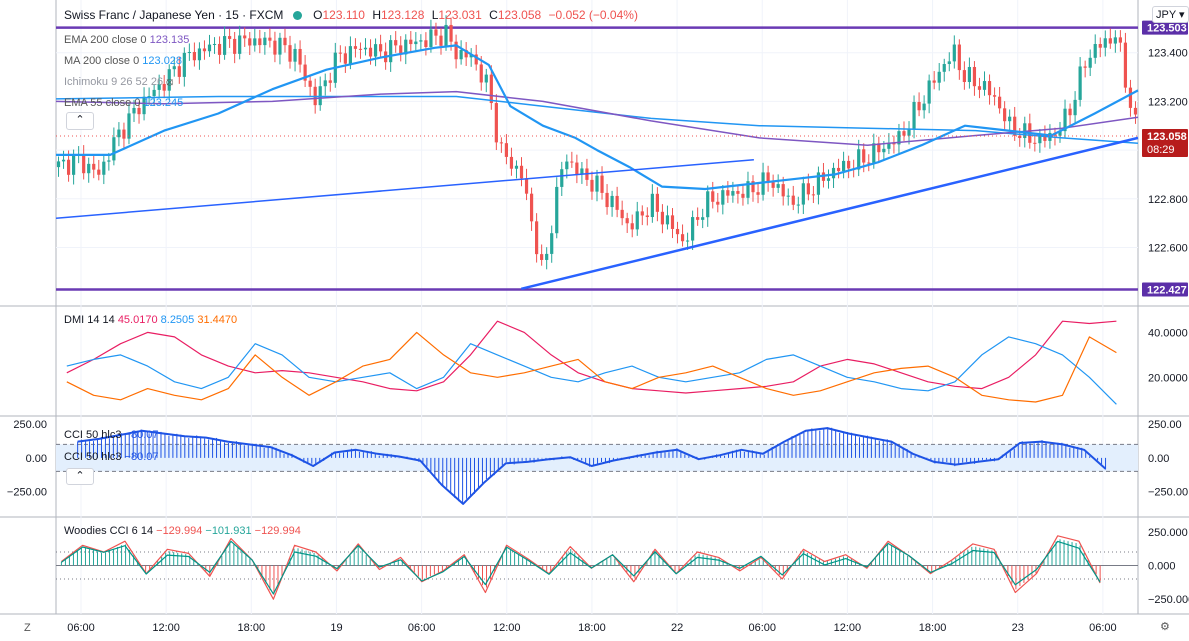  Describe the element at coordinates (80, 121) in the screenshot. I see `collapse-legend-button: ⌃` at that location.